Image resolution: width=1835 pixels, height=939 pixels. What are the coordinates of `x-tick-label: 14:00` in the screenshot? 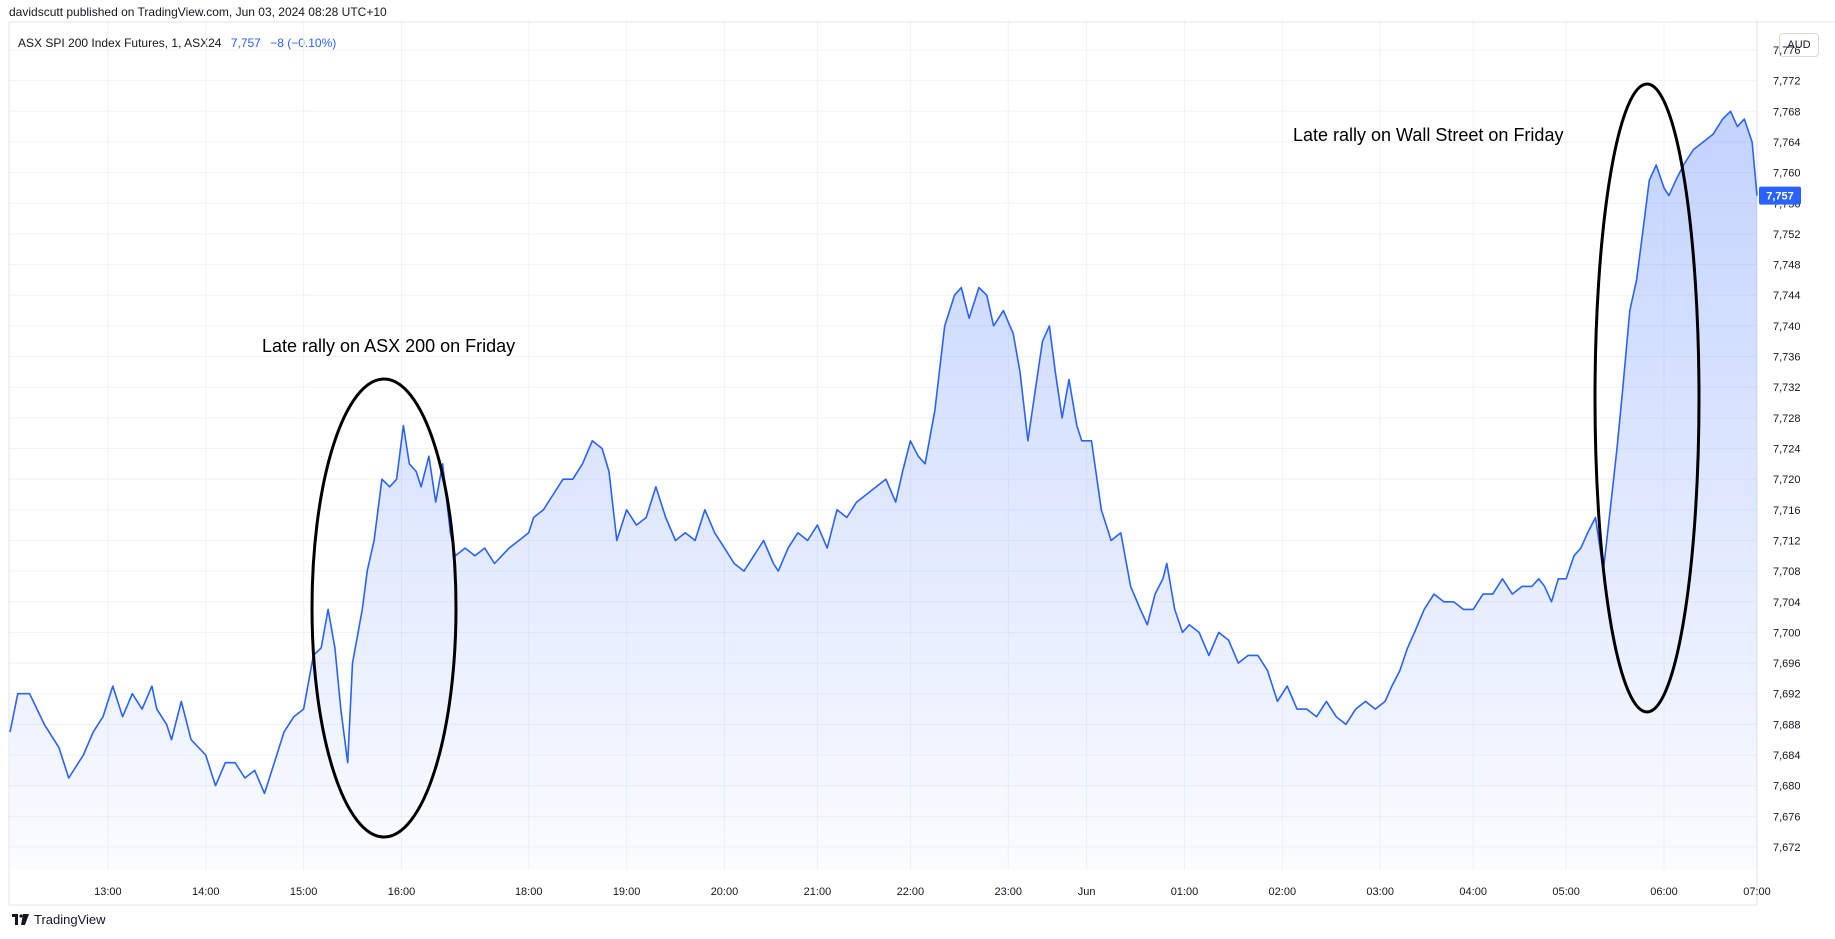 It's located at (206, 892).